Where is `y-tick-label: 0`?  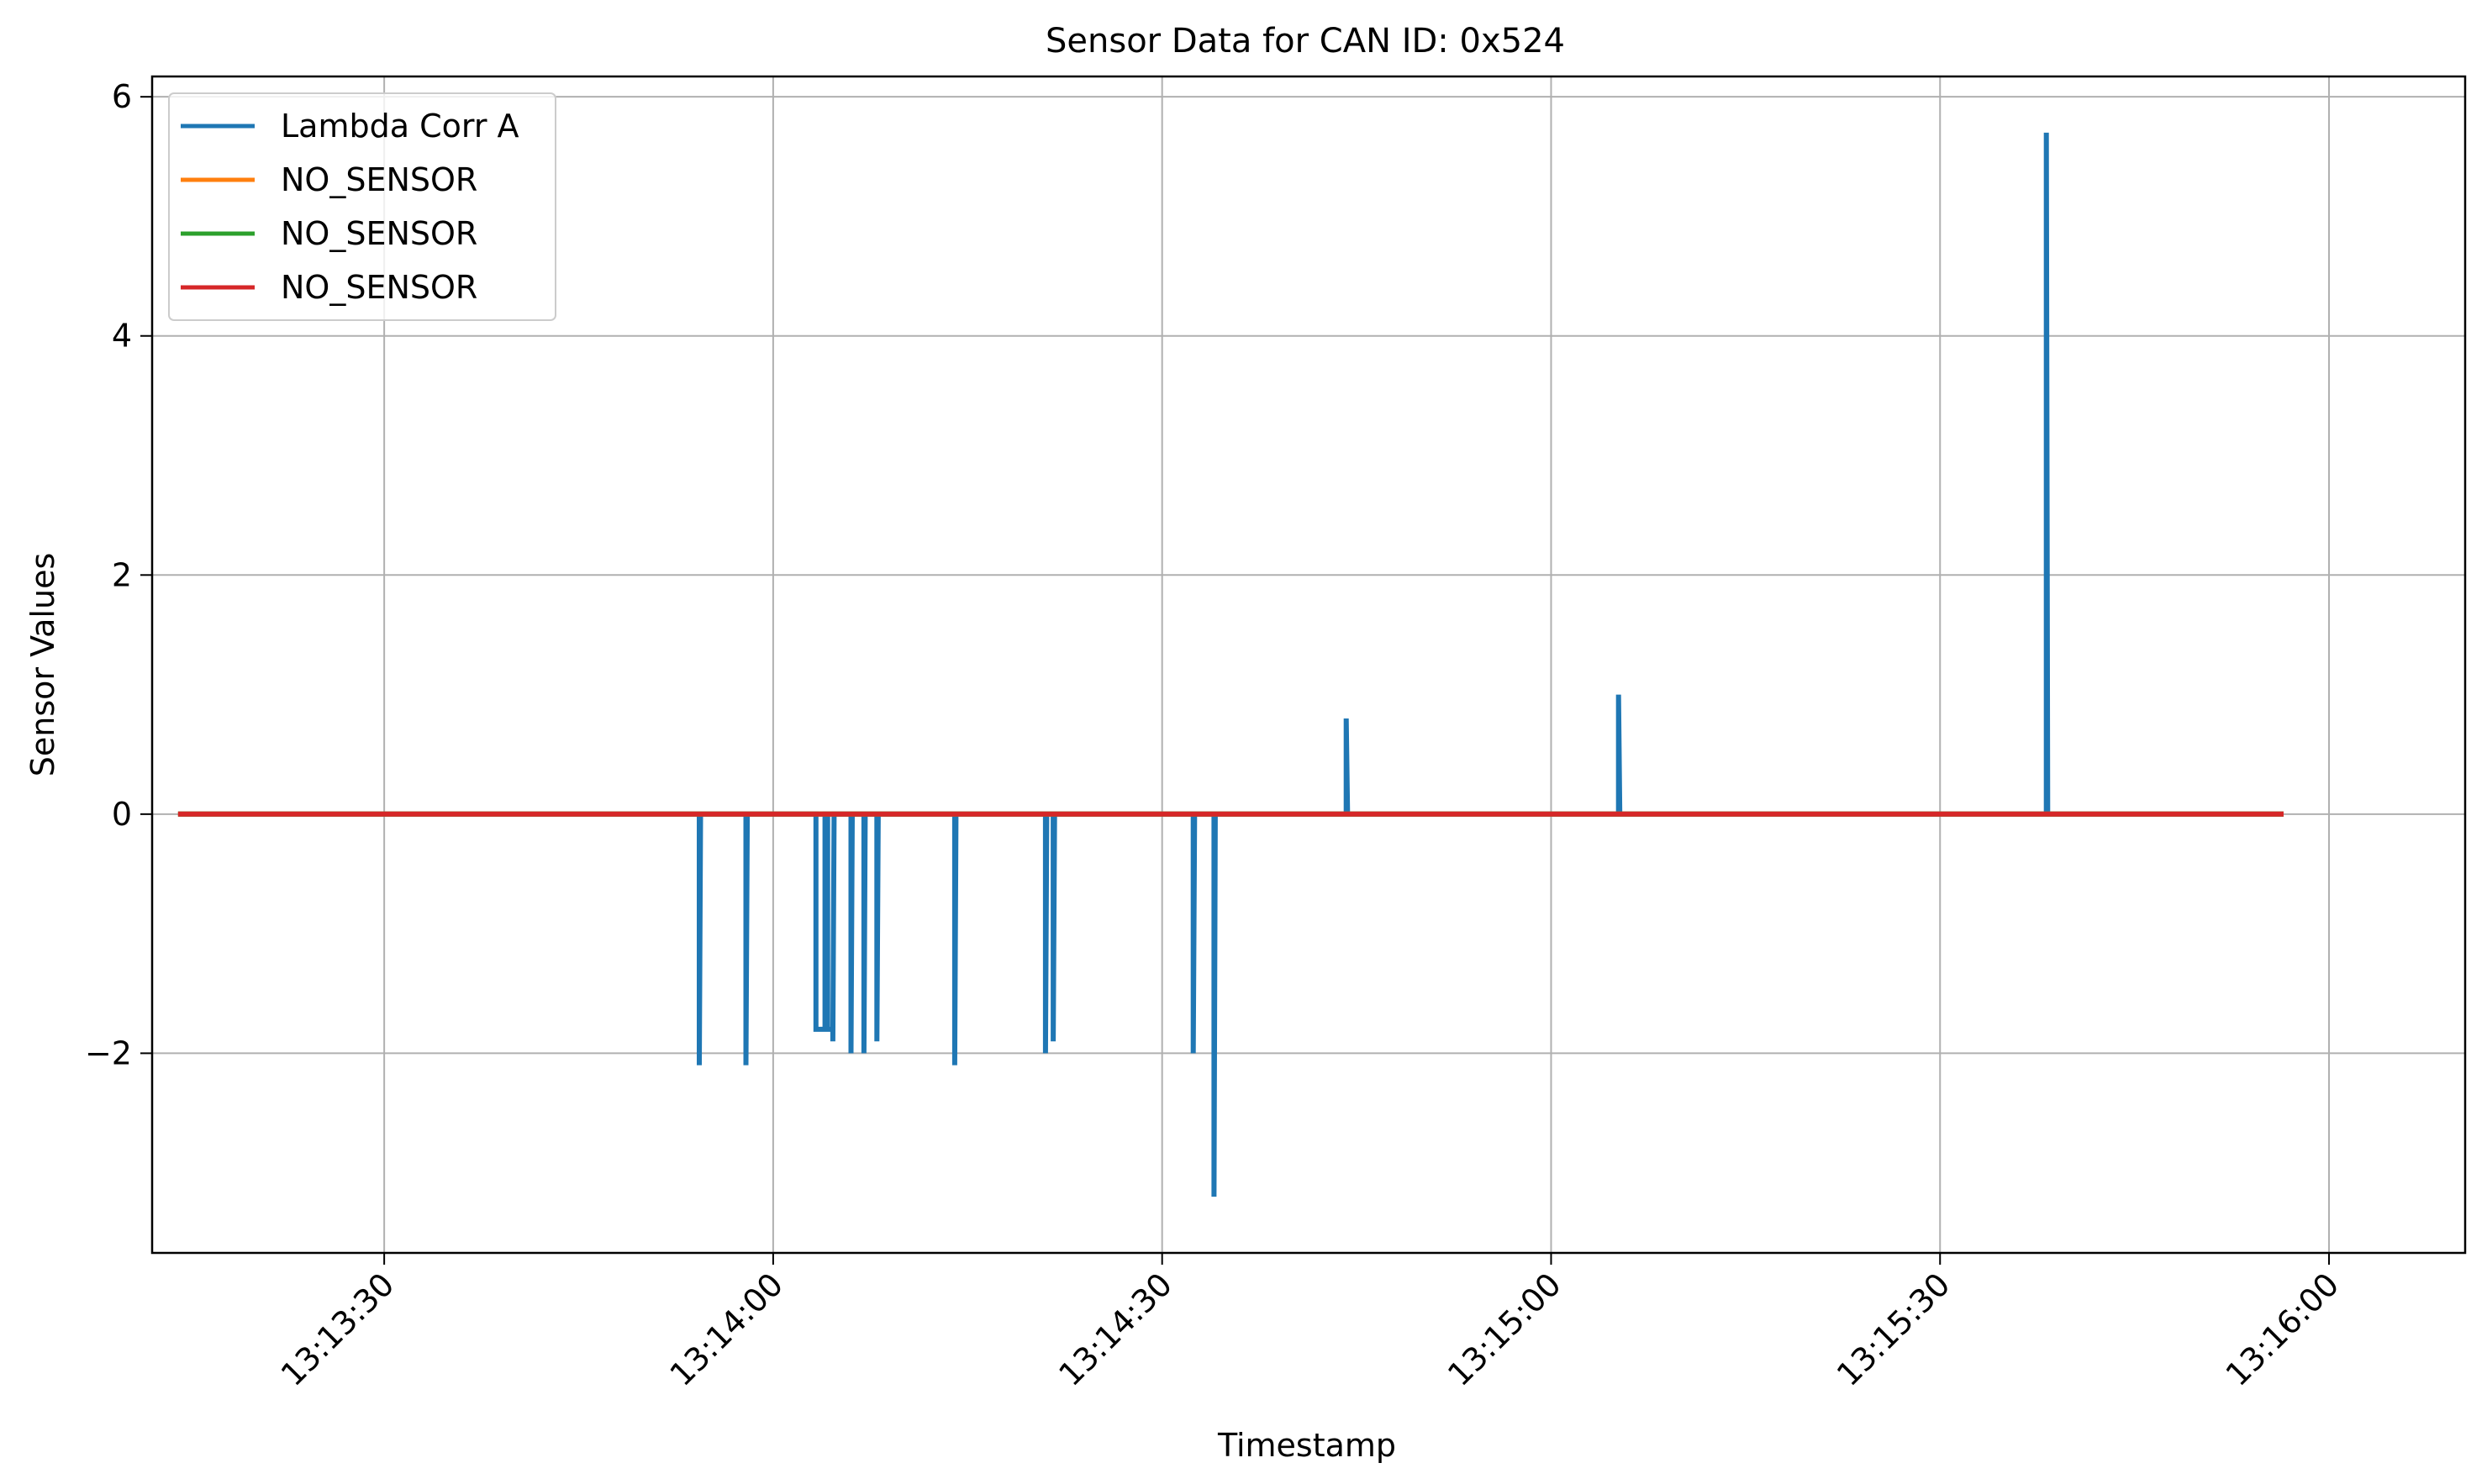
y-tick-label: 0 is located at coordinates (122, 814).